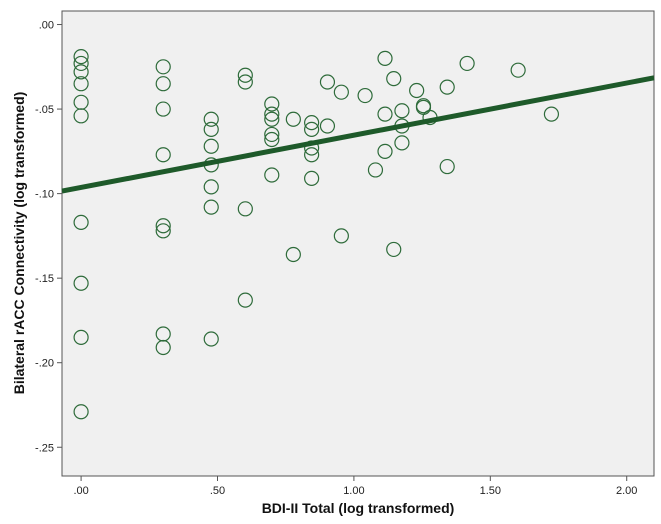 The image size is (661, 524). What do you see at coordinates (44, 448) in the screenshot?
I see `y-tick-label: -.25` at bounding box center [44, 448].